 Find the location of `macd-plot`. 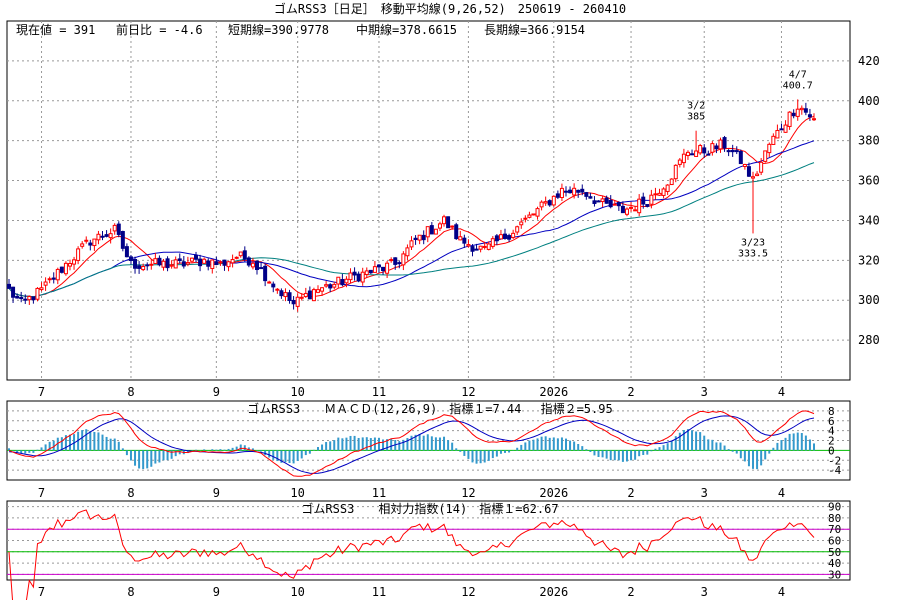

macd-plot is located at coordinates (411, 443).